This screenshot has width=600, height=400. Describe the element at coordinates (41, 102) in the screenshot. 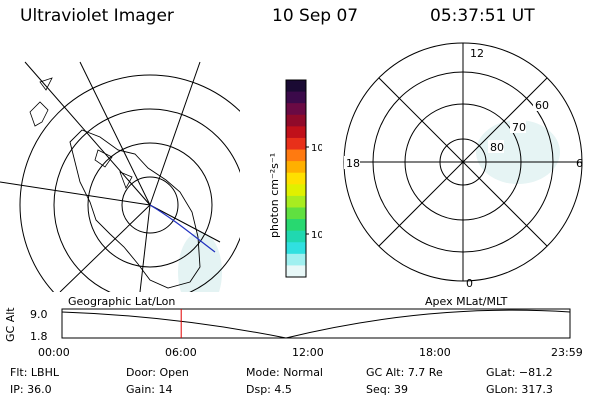

I see `coastline-islands` at that location.